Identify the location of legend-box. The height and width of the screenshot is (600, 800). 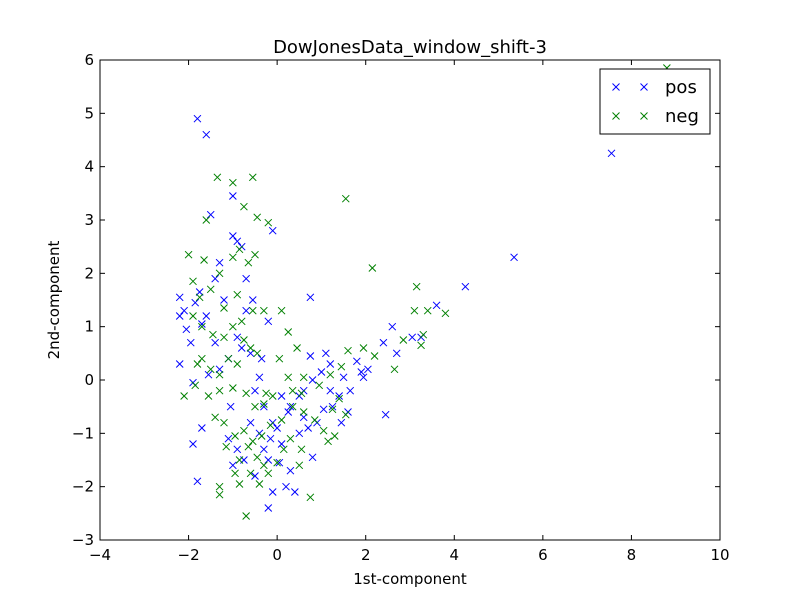
(655, 101).